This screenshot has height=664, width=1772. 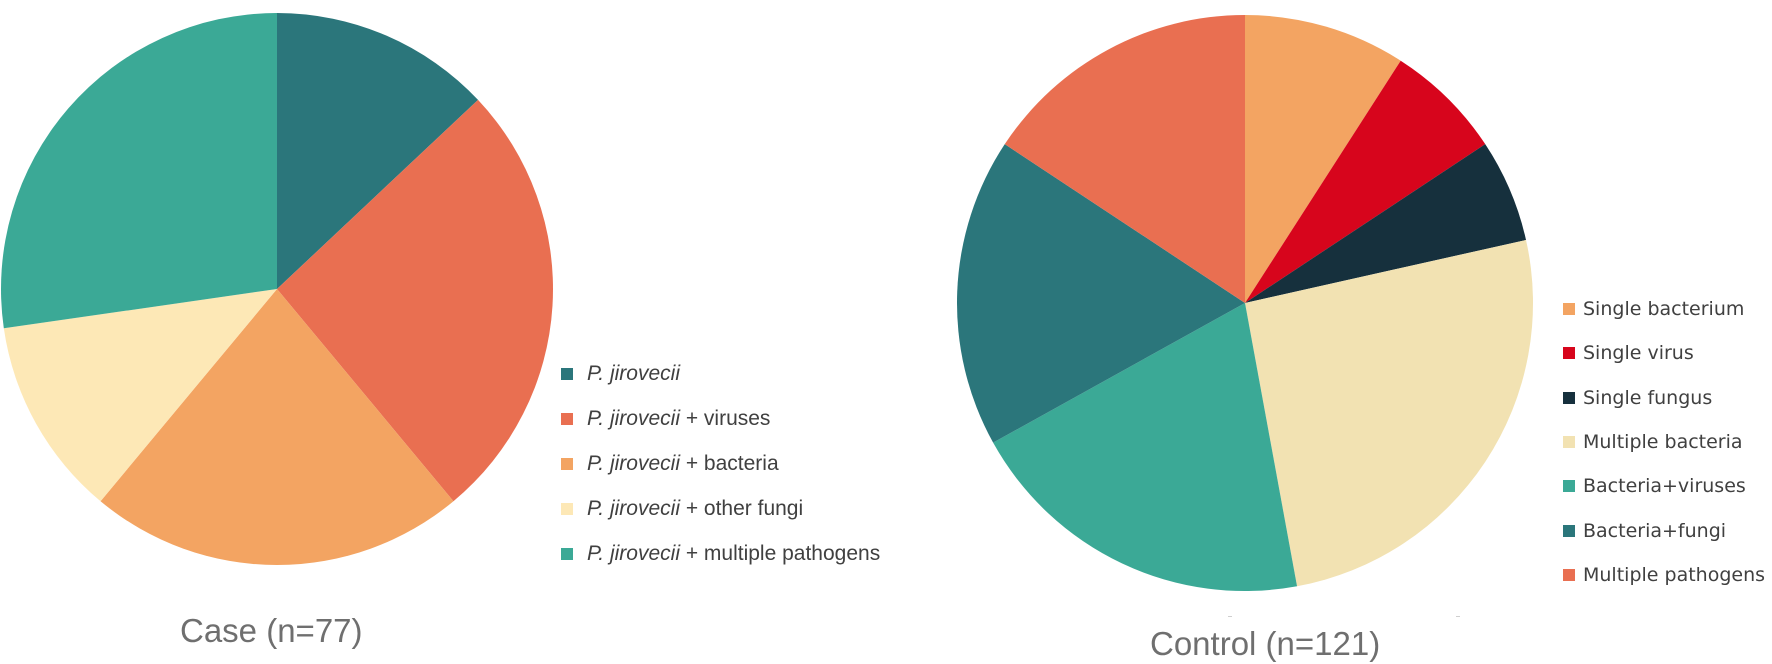 I want to click on case-legend-item: P. jirovecii + multiple pathogens, so click(x=720, y=553).